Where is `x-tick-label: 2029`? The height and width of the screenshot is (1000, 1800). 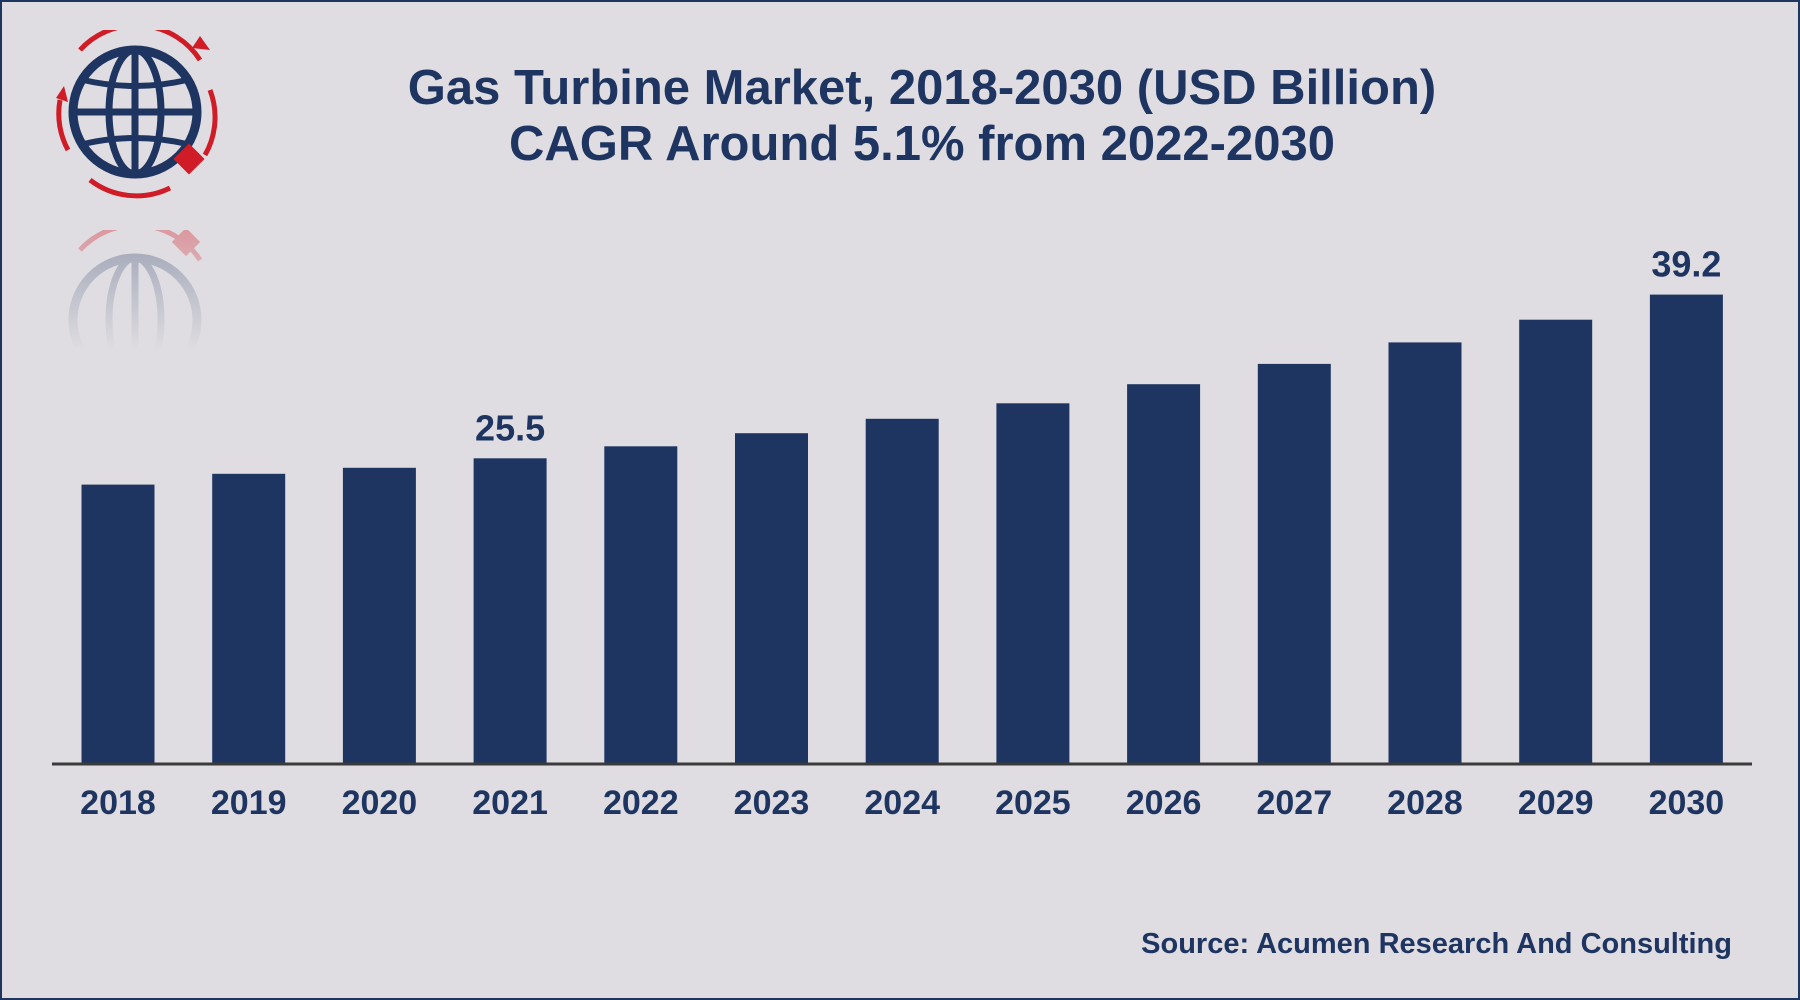 x-tick-label: 2029 is located at coordinates (1556, 803).